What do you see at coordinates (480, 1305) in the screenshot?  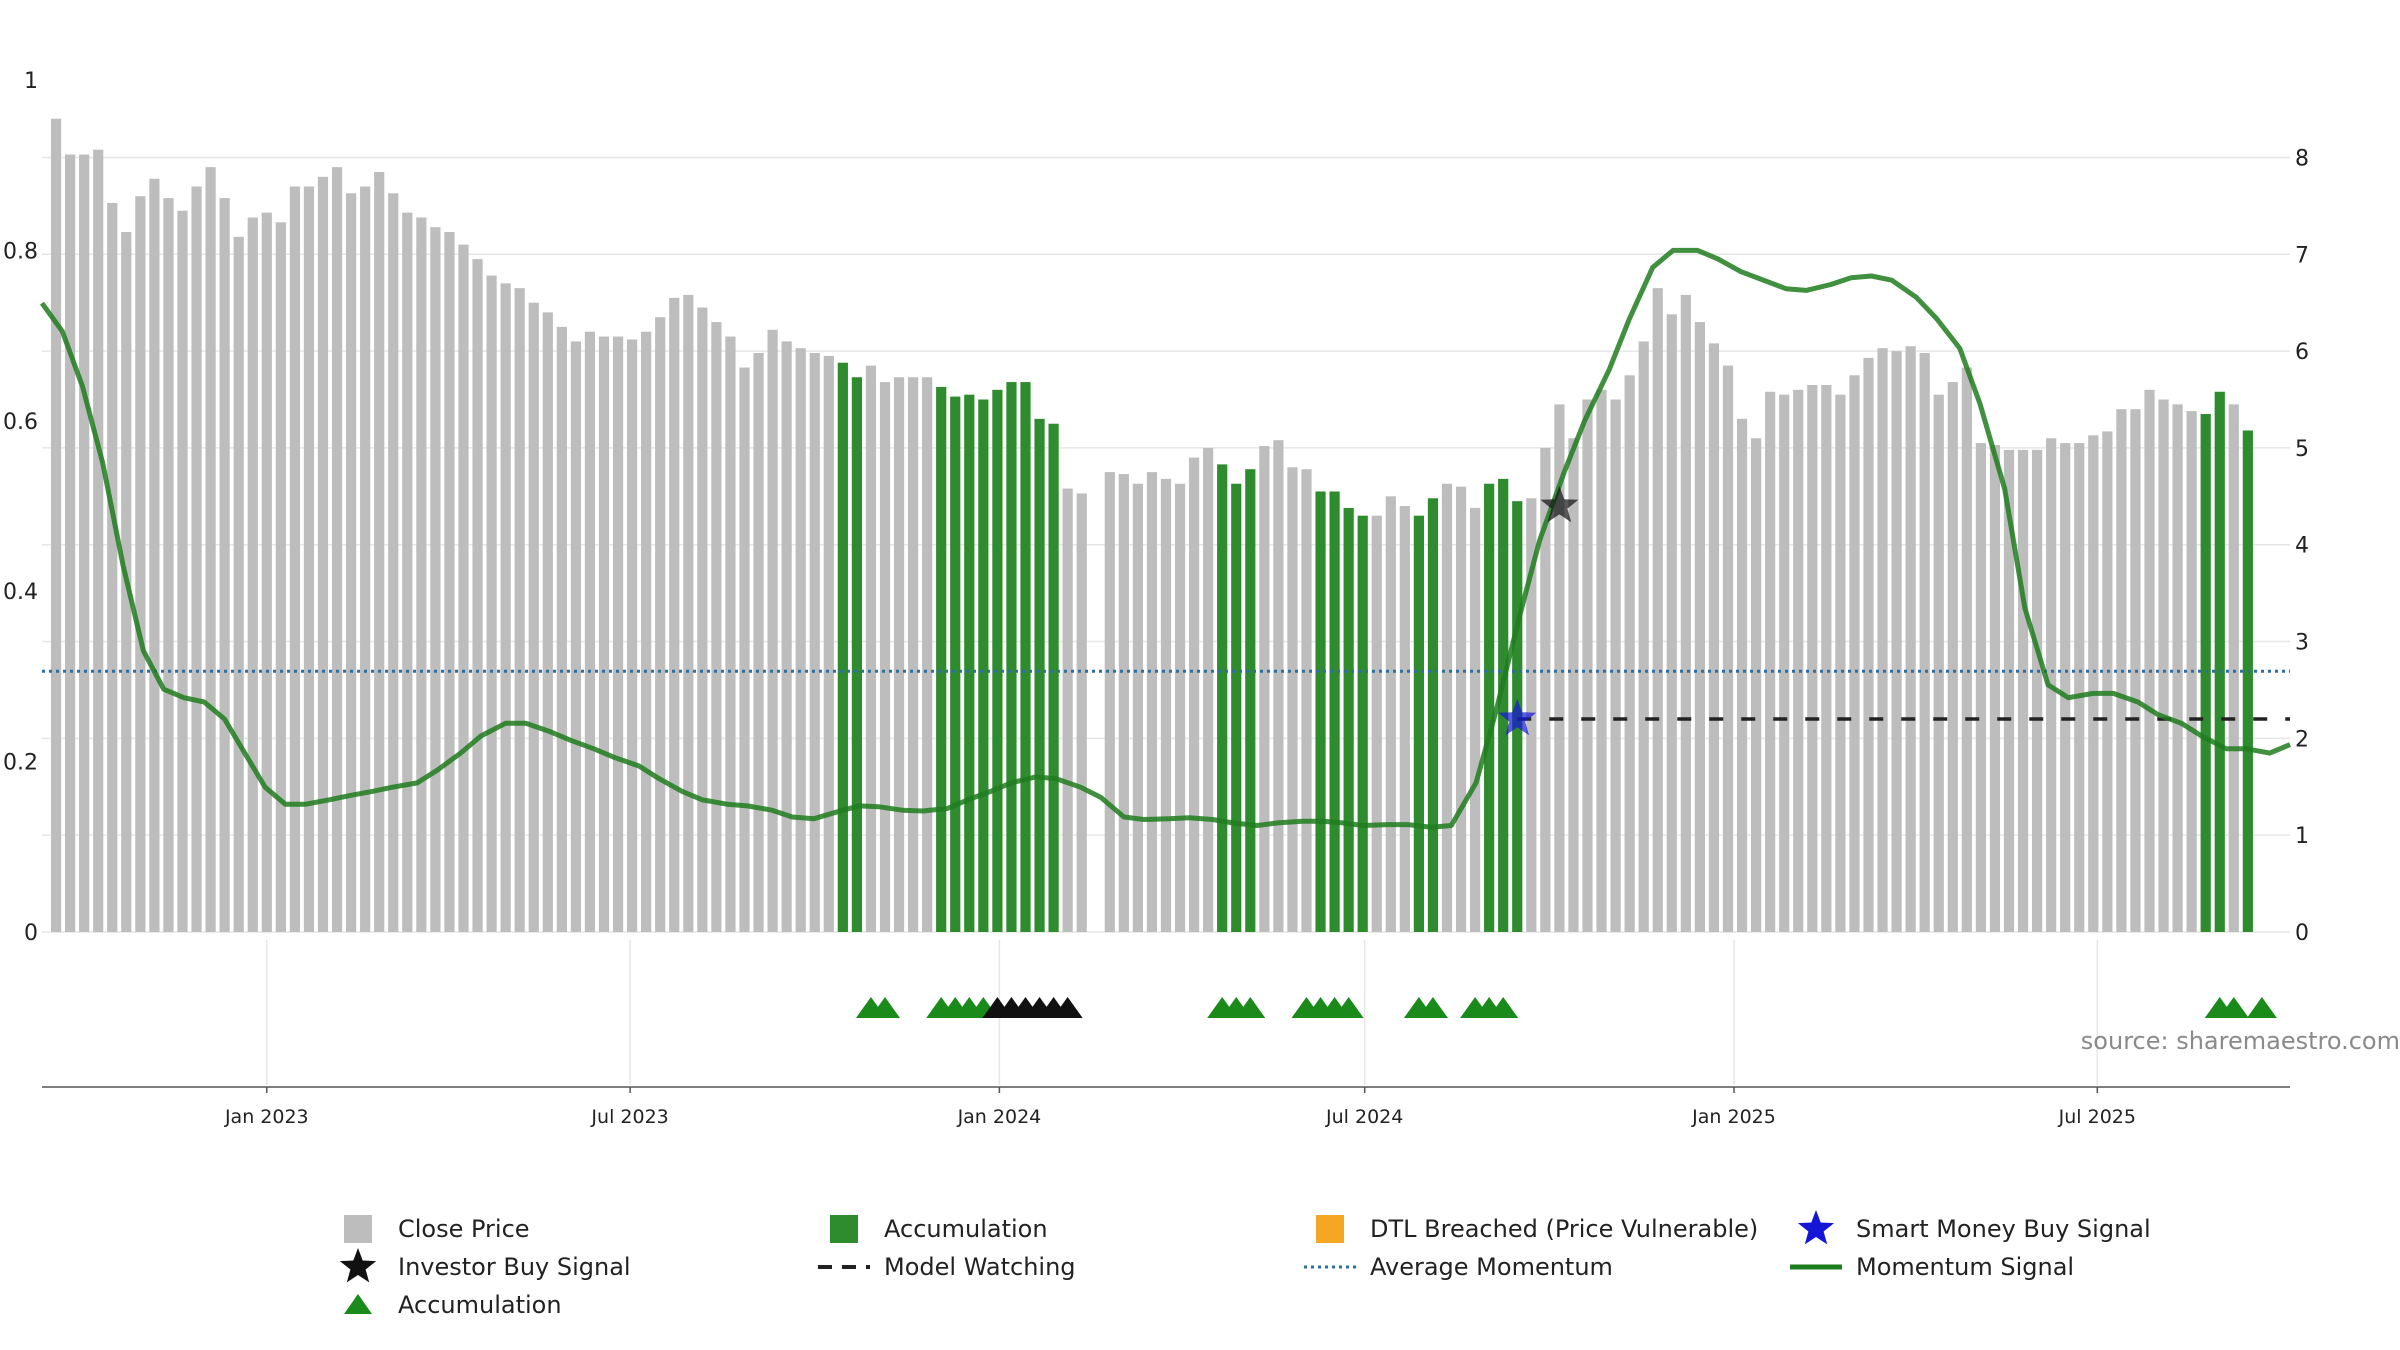 I see `legend-label: Accumulation` at bounding box center [480, 1305].